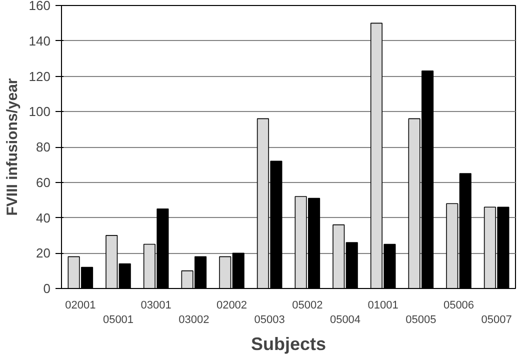  What do you see at coordinates (47, 288) in the screenshot?
I see `y-tick-label: 0` at bounding box center [47, 288].